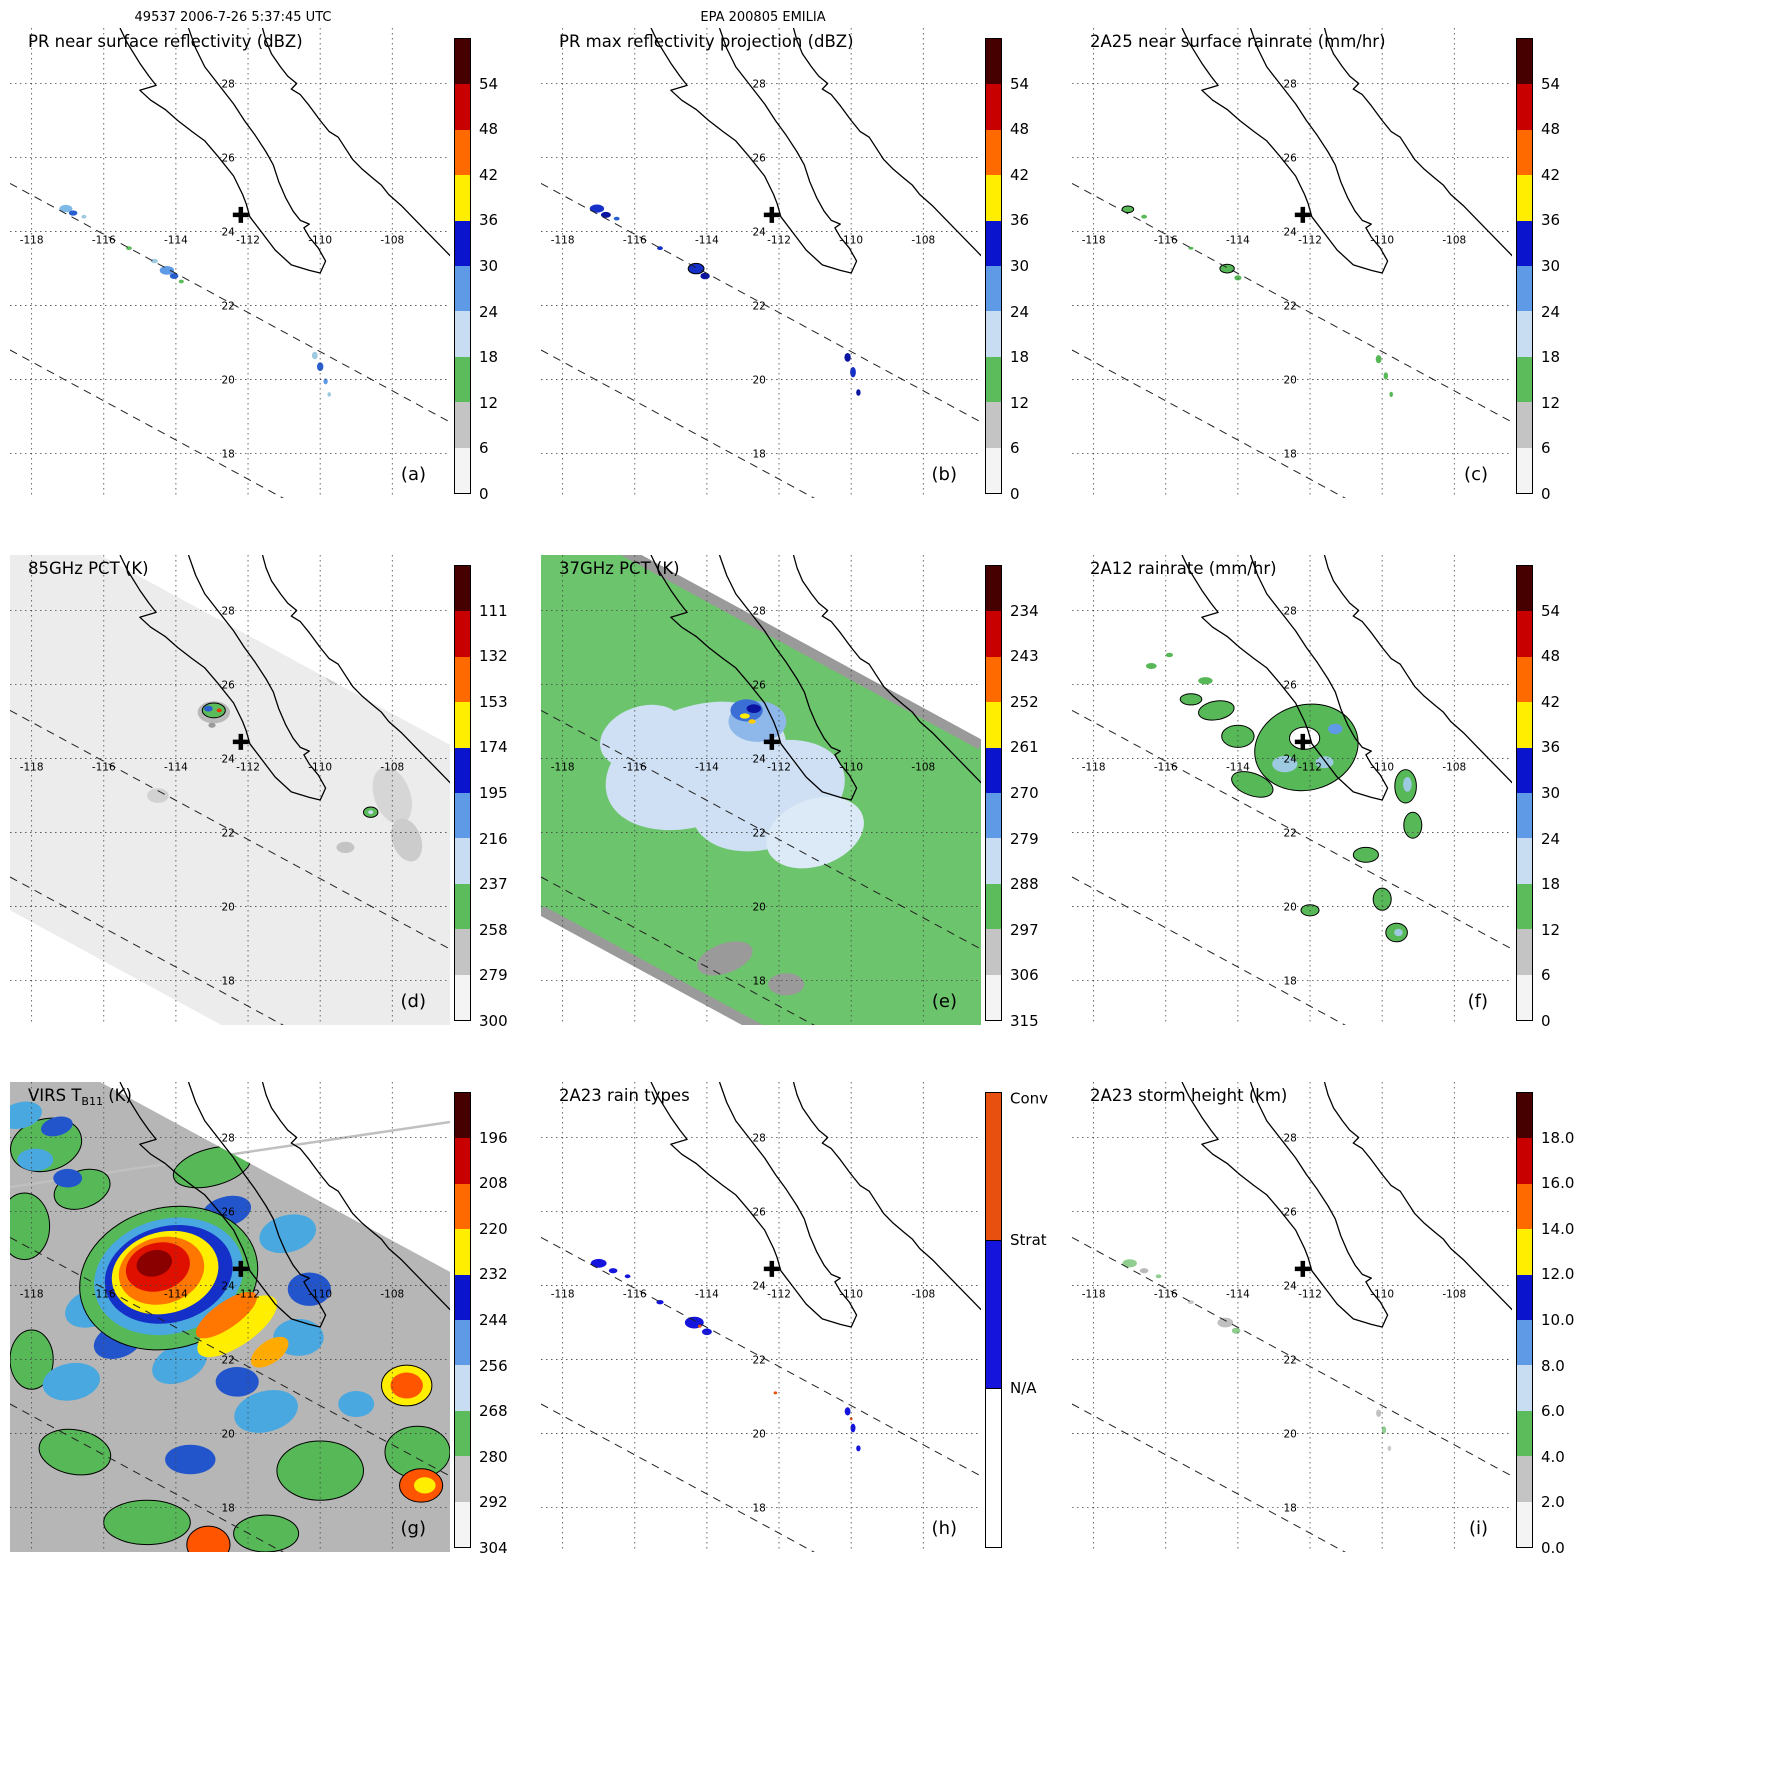 The height and width of the screenshot is (1771, 1771). Describe the element at coordinates (493, 838) in the screenshot. I see `colorbar-tick: 216` at that location.